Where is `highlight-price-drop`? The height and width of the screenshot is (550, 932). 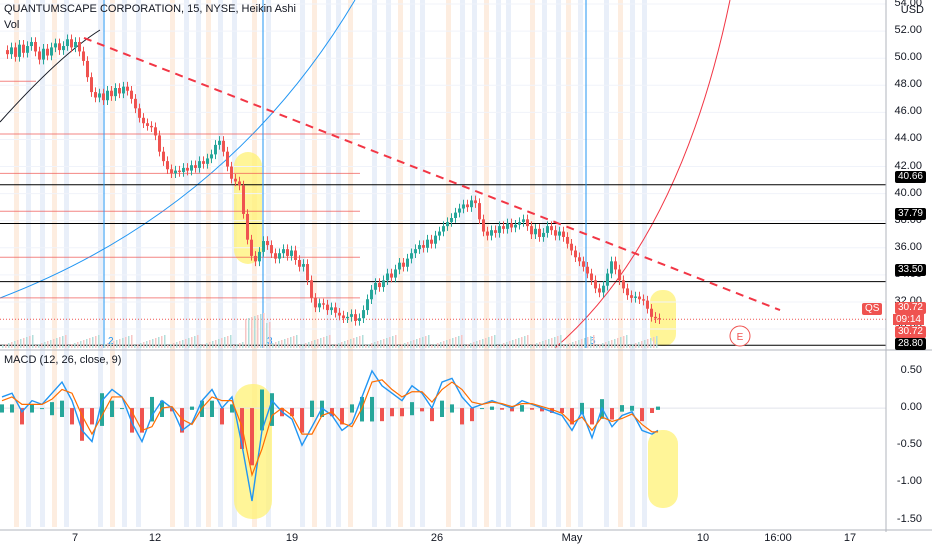 highlight-price-drop is located at coordinates (248, 208).